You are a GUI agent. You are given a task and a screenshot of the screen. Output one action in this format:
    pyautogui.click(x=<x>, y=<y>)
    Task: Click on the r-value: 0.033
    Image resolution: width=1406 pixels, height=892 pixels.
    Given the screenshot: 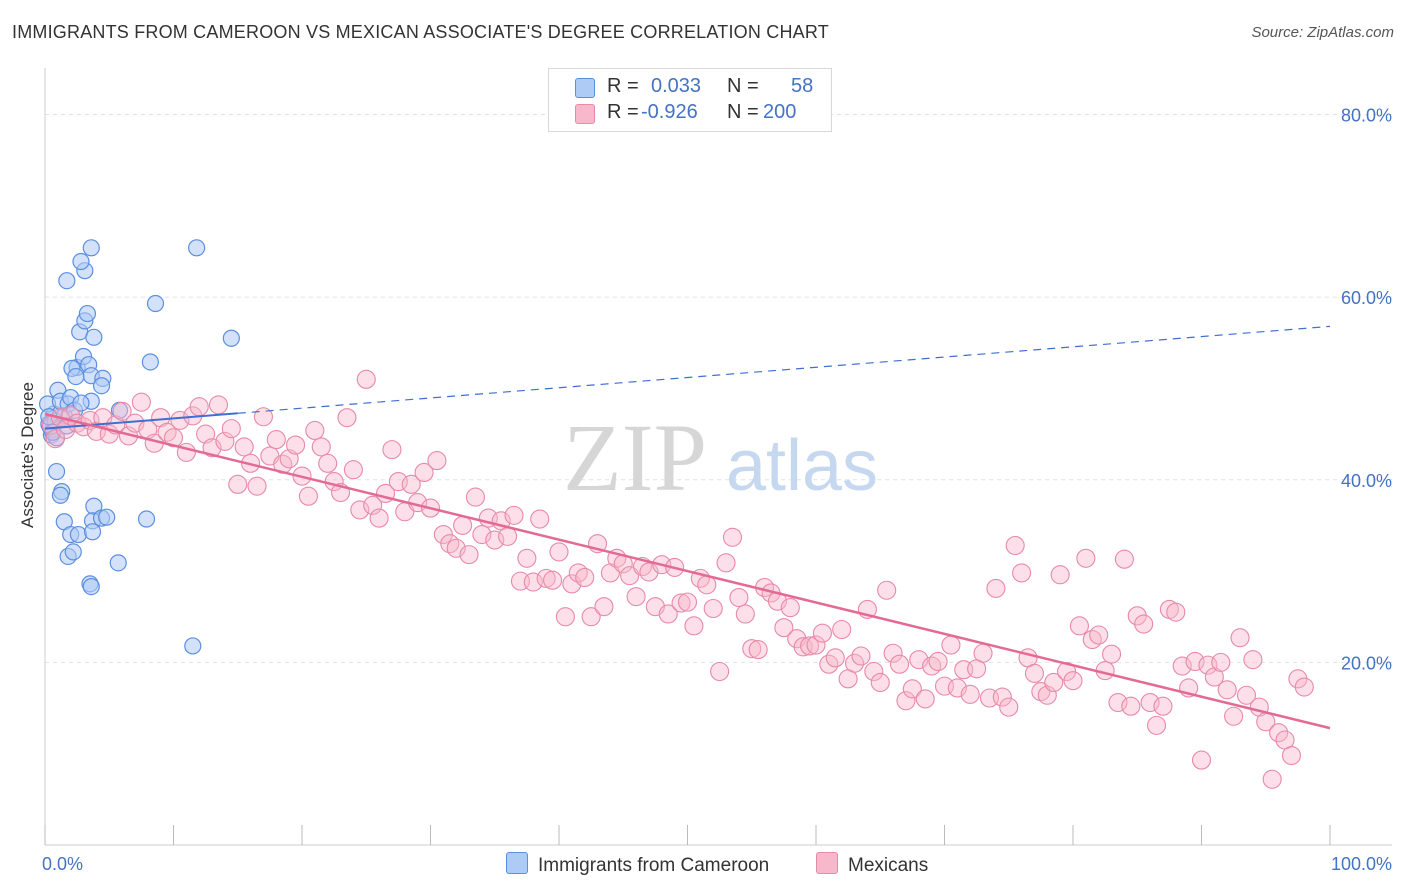 What is the action you would take?
    pyautogui.click(x=676, y=86)
    